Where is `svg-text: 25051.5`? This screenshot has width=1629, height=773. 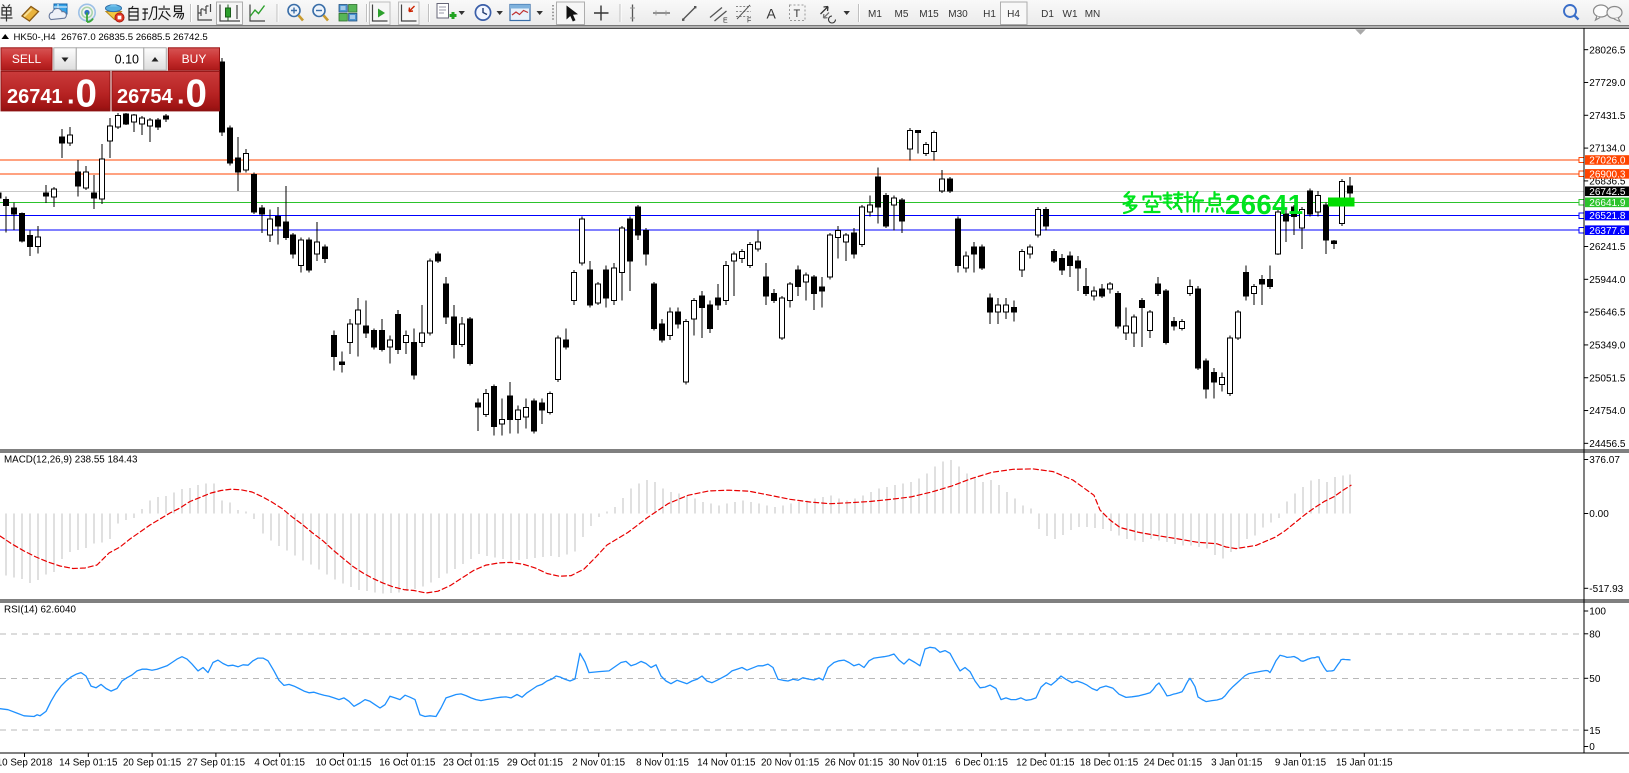
svg-text: 25051.5 is located at coordinates (1607, 378).